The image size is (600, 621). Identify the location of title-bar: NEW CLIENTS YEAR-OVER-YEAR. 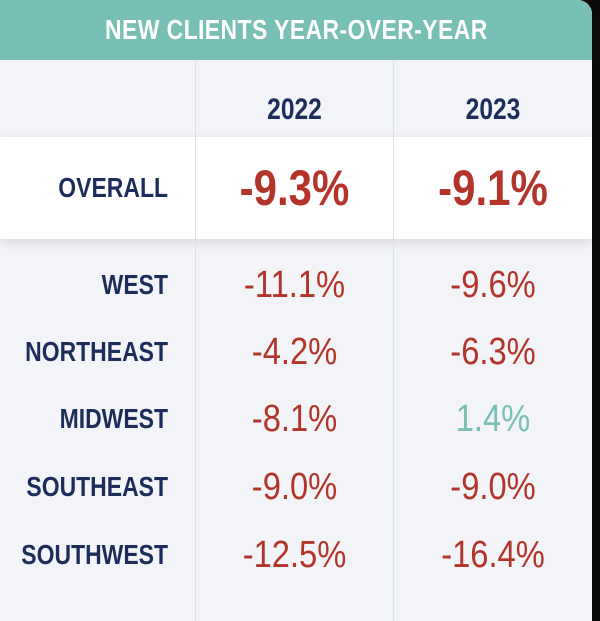
(296, 30).